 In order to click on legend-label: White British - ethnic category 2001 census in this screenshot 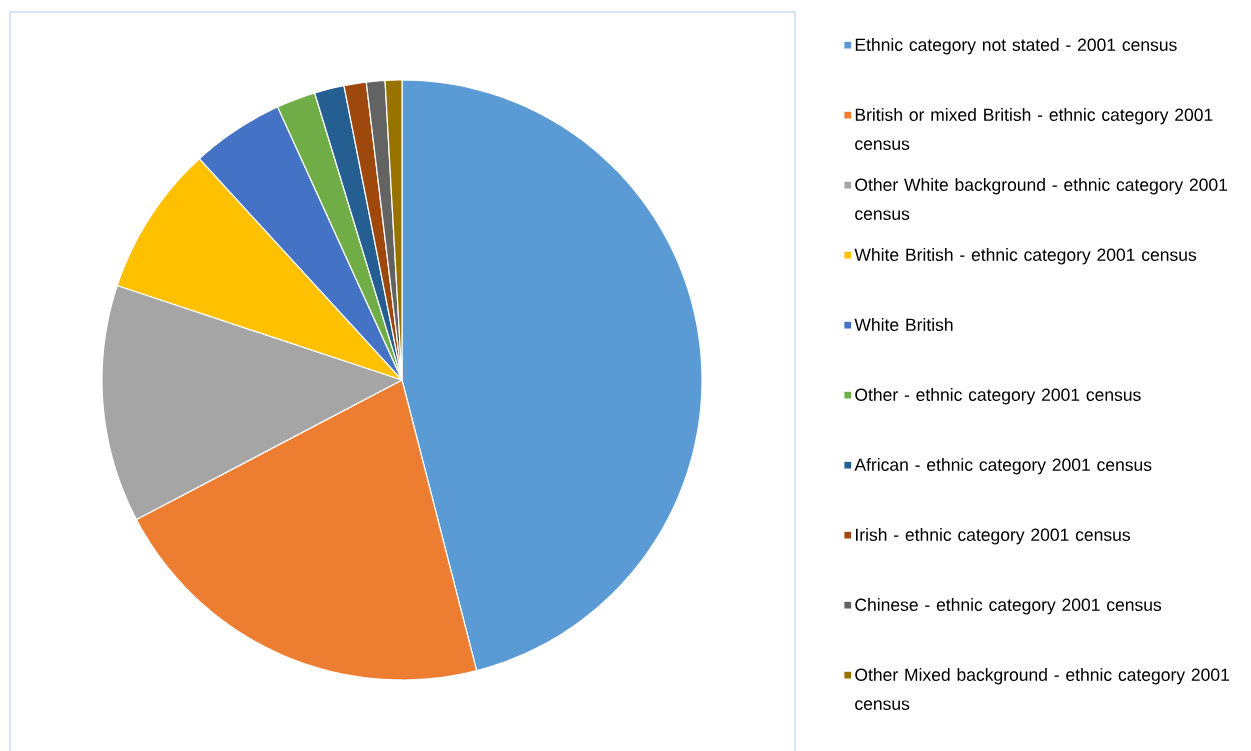, I will do `click(1025, 256)`.